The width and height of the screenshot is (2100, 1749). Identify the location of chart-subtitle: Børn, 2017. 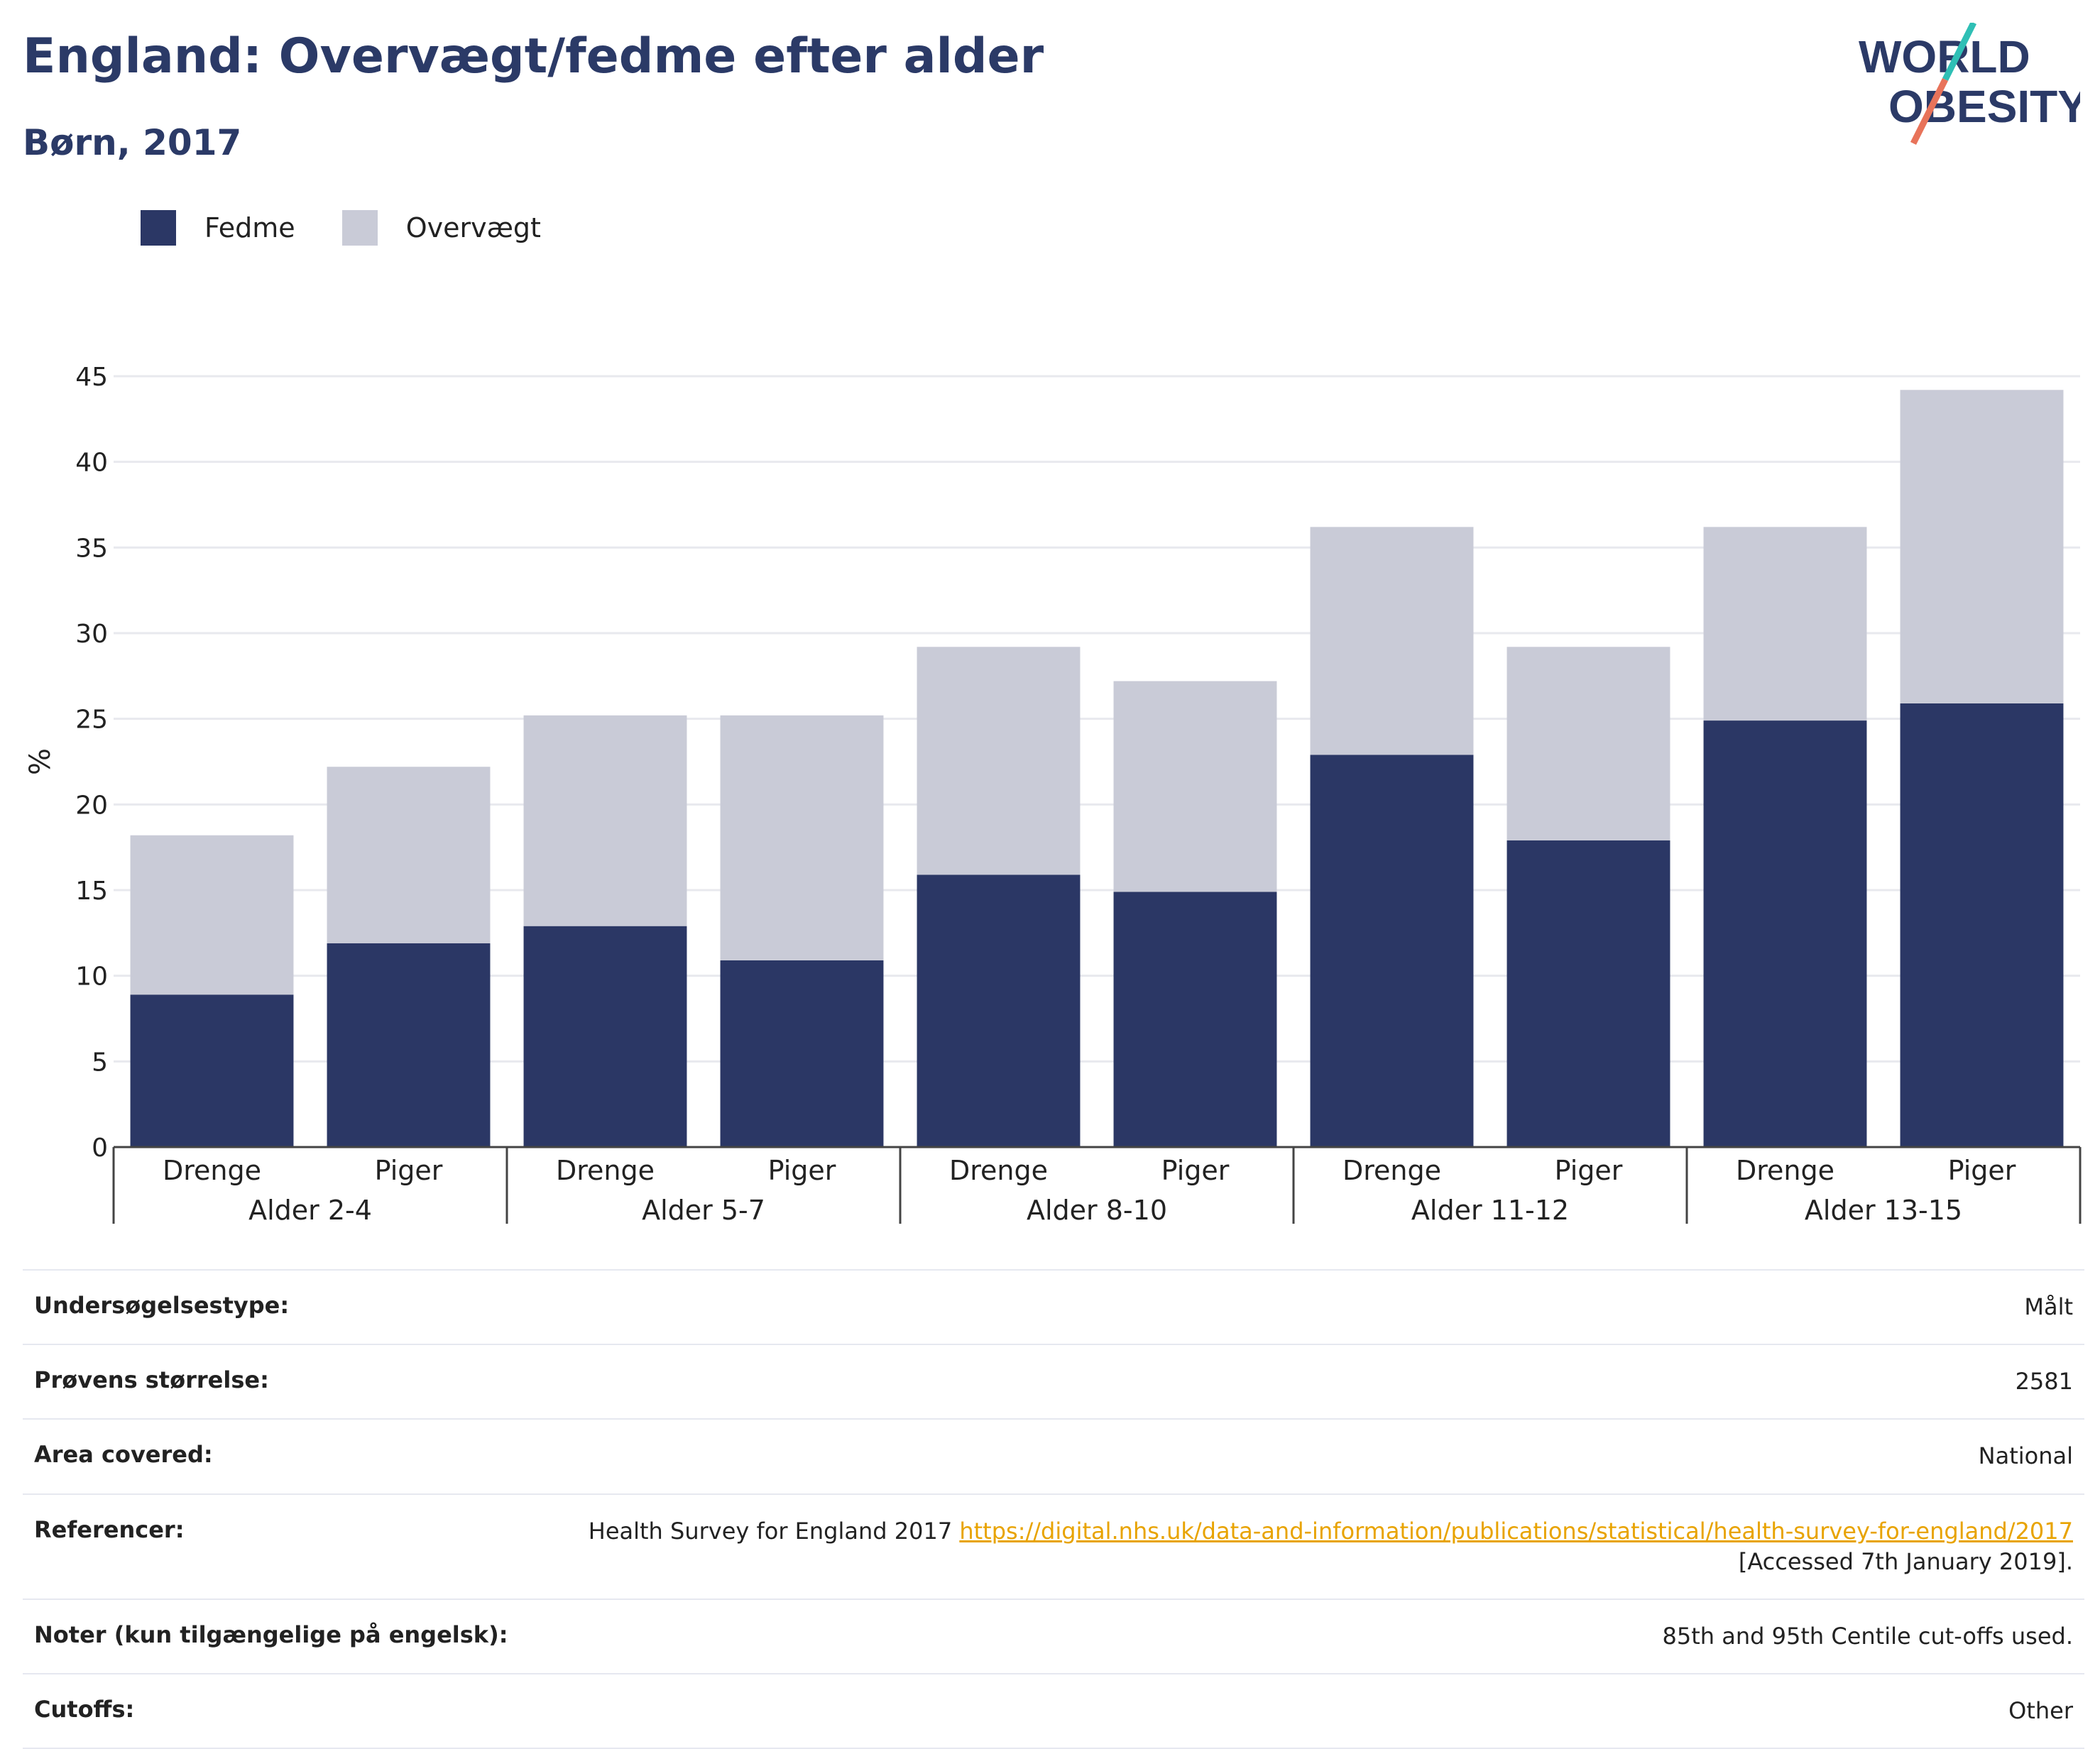
(132, 142).